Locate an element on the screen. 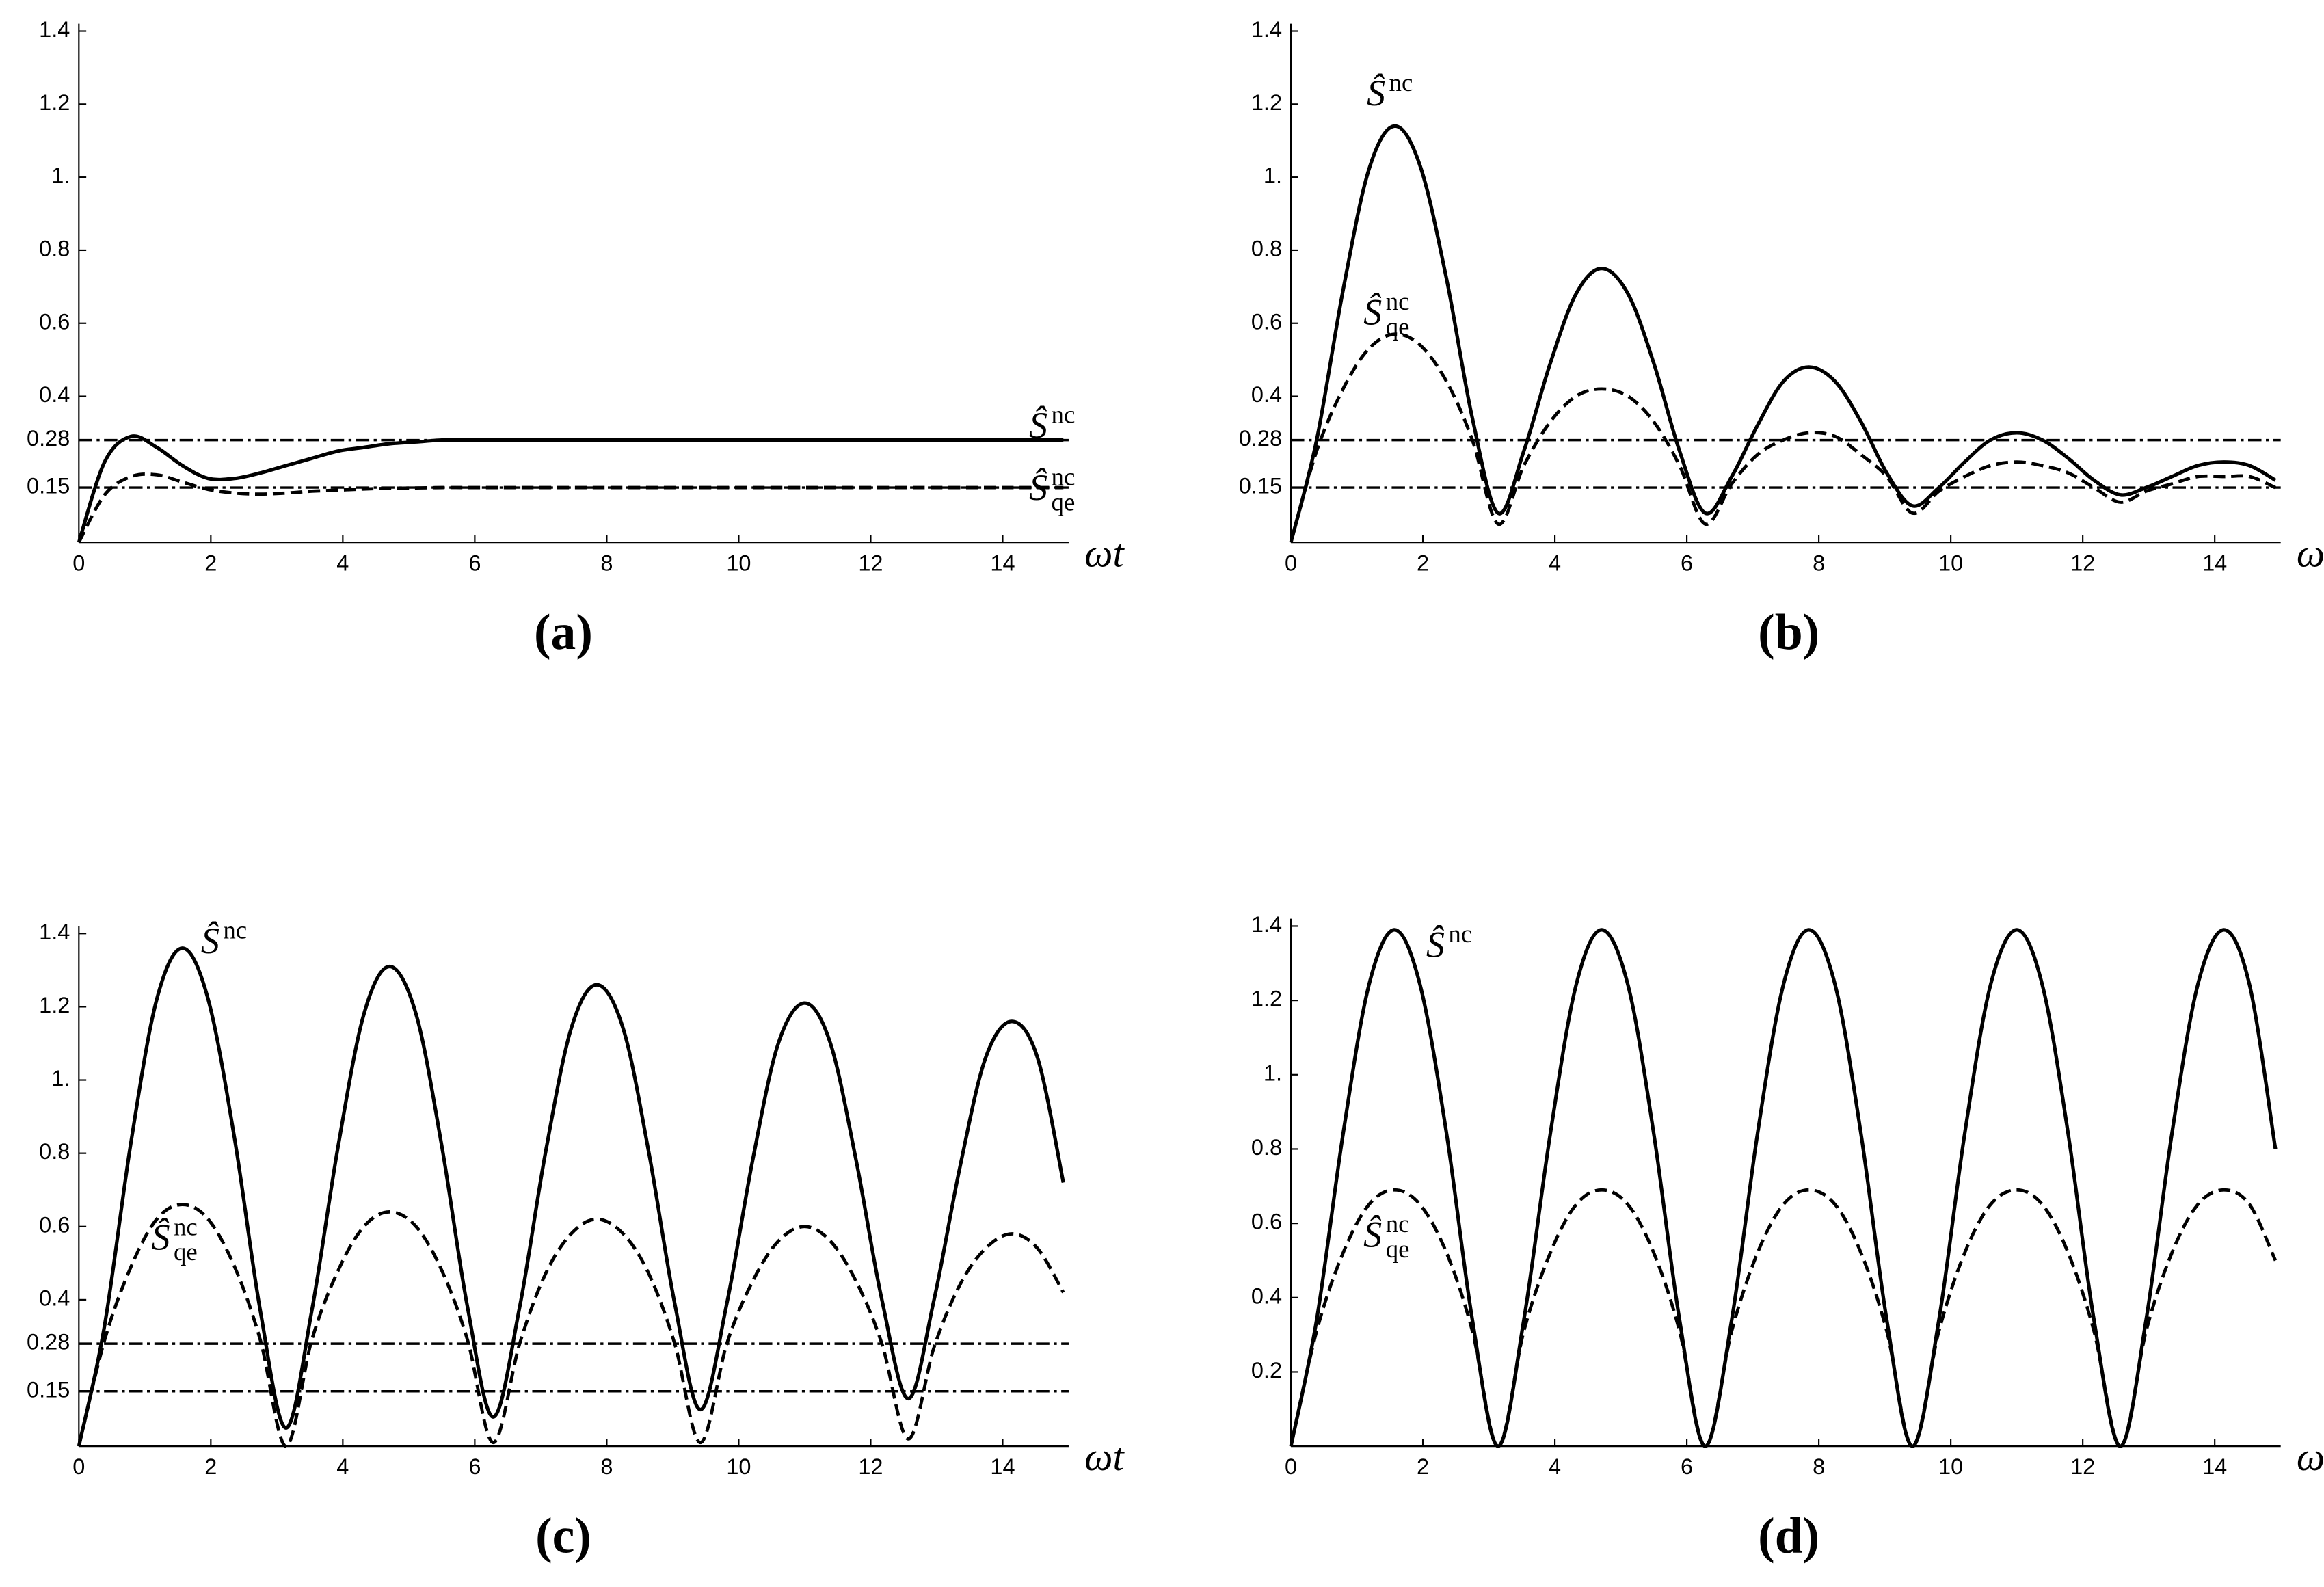  panel-label: (a) is located at coordinates (563, 632).